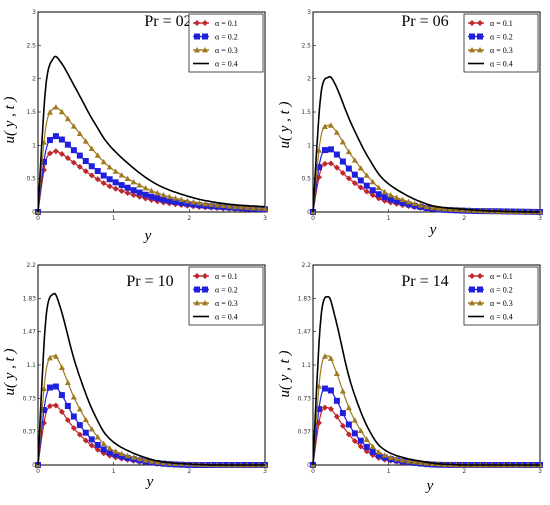 Image resolution: width=550 pixels, height=505 pixels. Describe the element at coordinates (501, 43) in the screenshot. I see `legend: α = 0.1 α = 0.2 α = 0.3 α = 0.4` at that location.